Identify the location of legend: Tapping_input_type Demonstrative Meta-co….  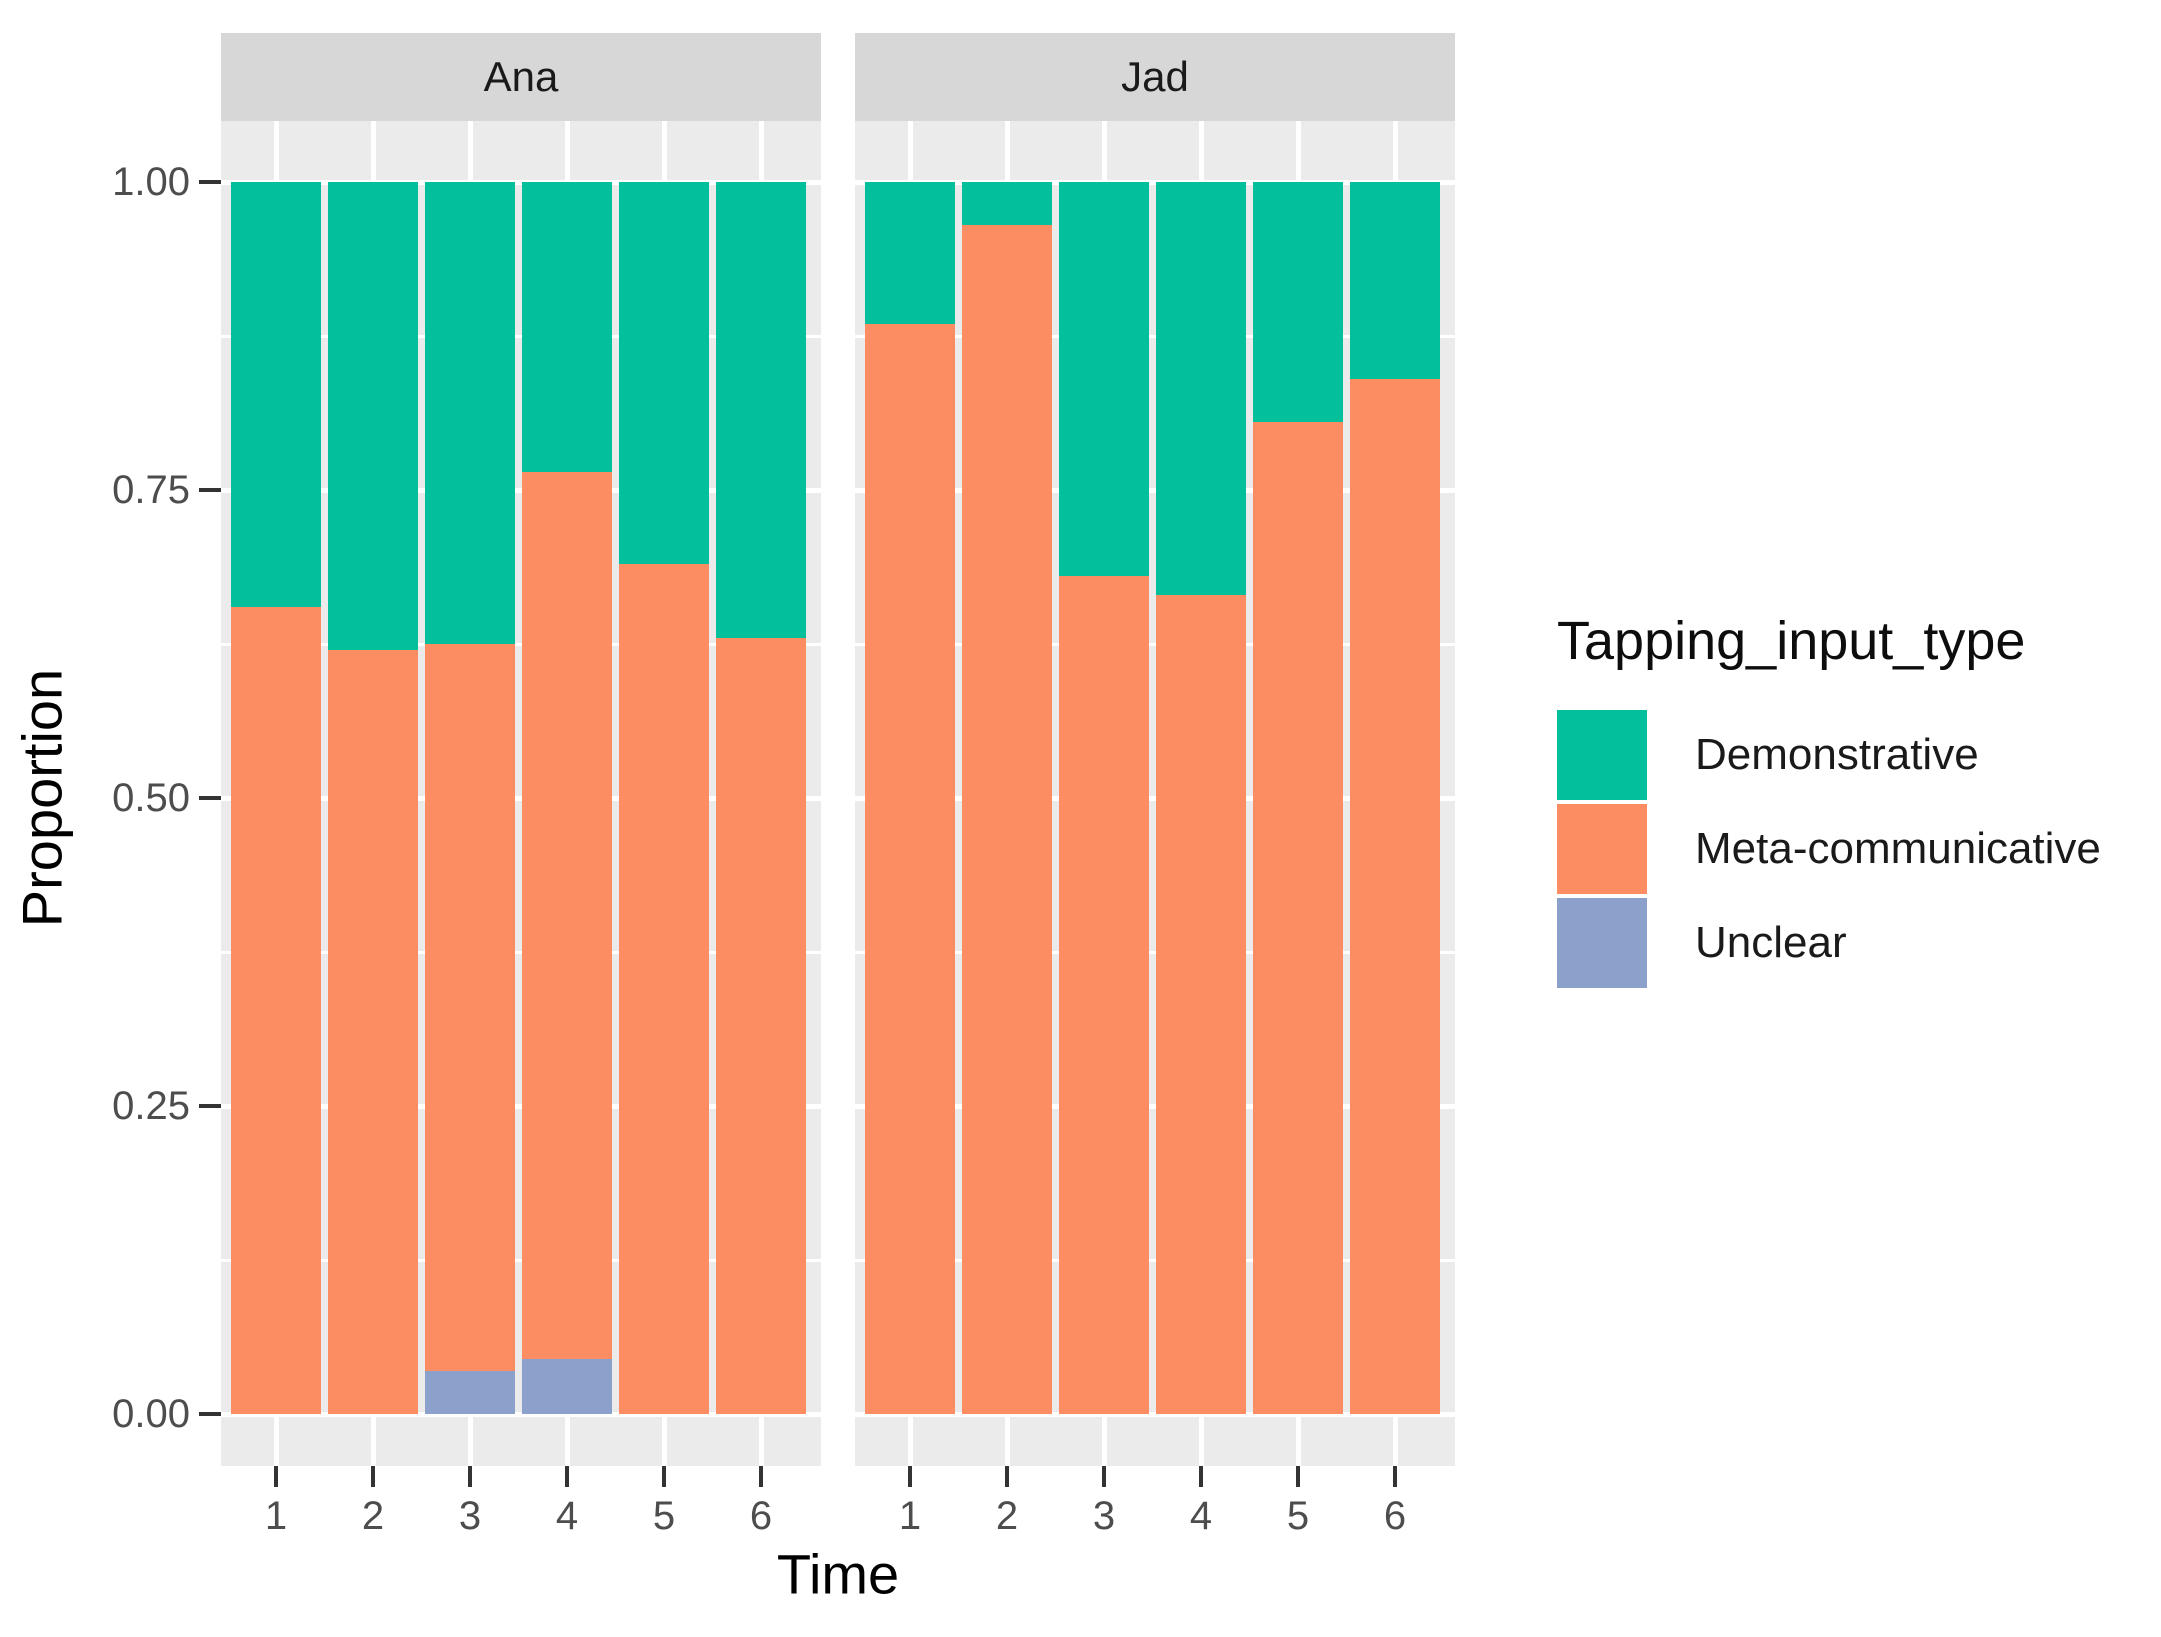
(1829, 801).